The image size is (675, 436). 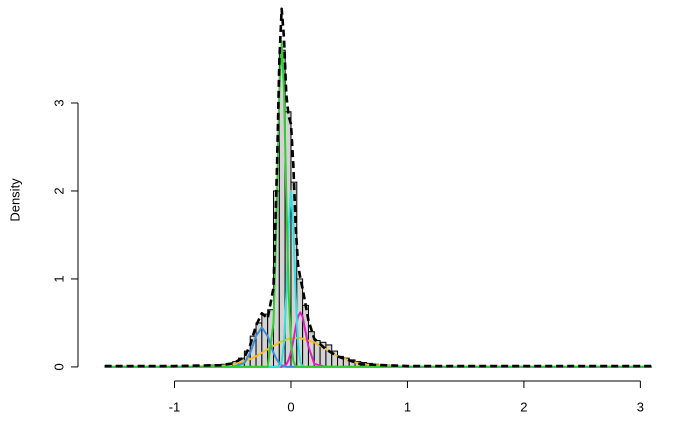 I want to click on x-tick-label: 1, so click(x=407, y=406).